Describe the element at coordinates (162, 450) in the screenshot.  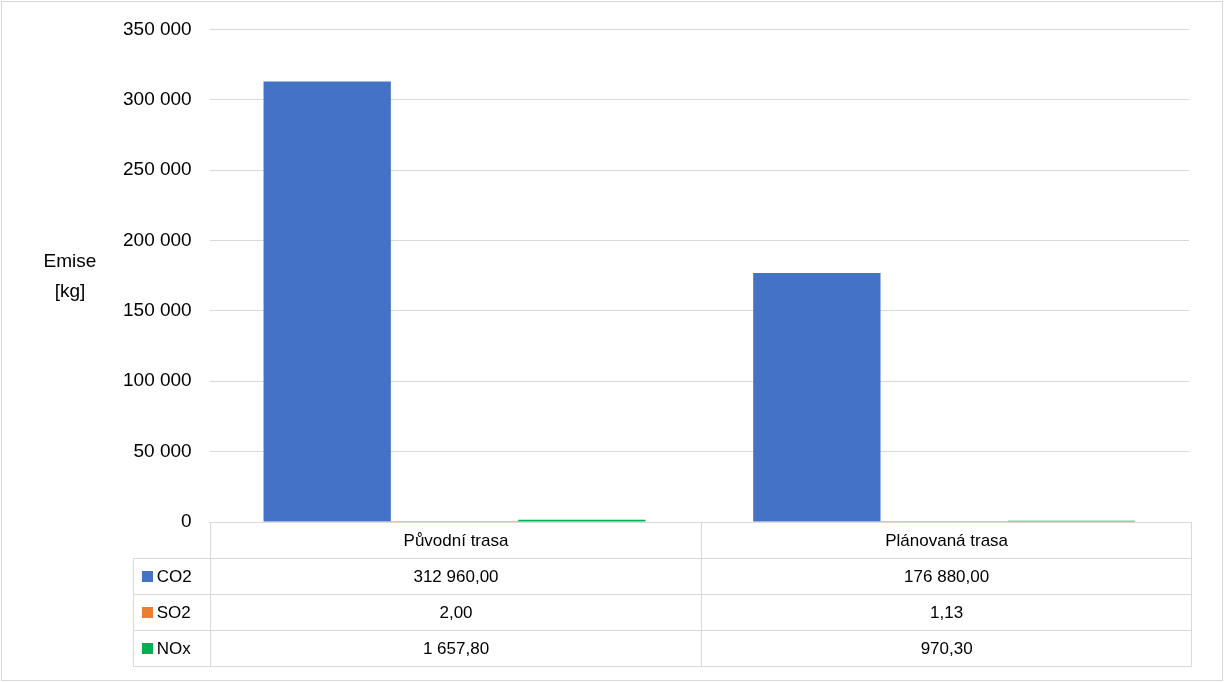
I see `y-tick-label: 50 000` at that location.